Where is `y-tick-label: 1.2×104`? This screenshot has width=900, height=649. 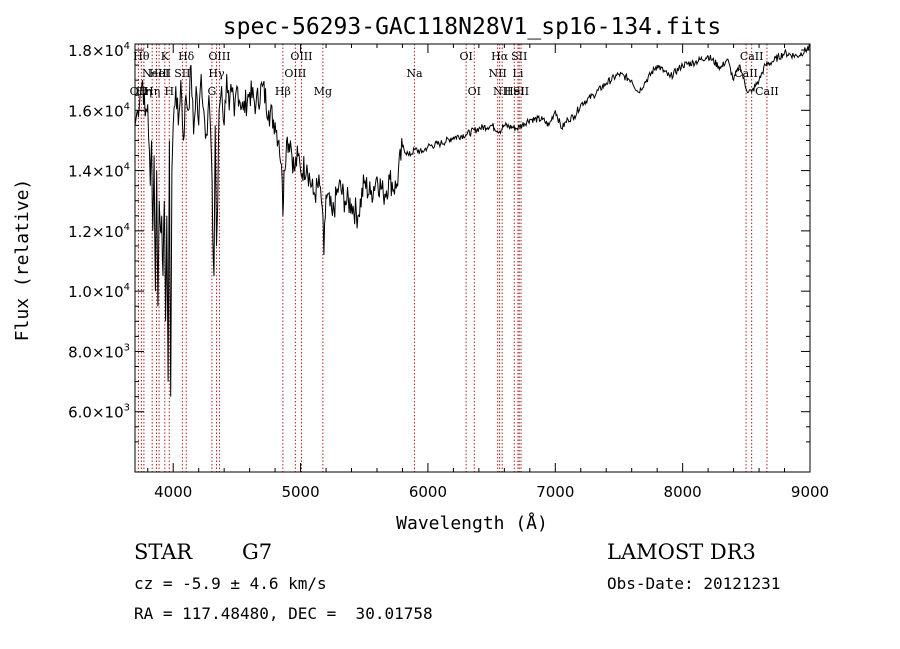 y-tick-label: 1.2×104 is located at coordinates (99, 231).